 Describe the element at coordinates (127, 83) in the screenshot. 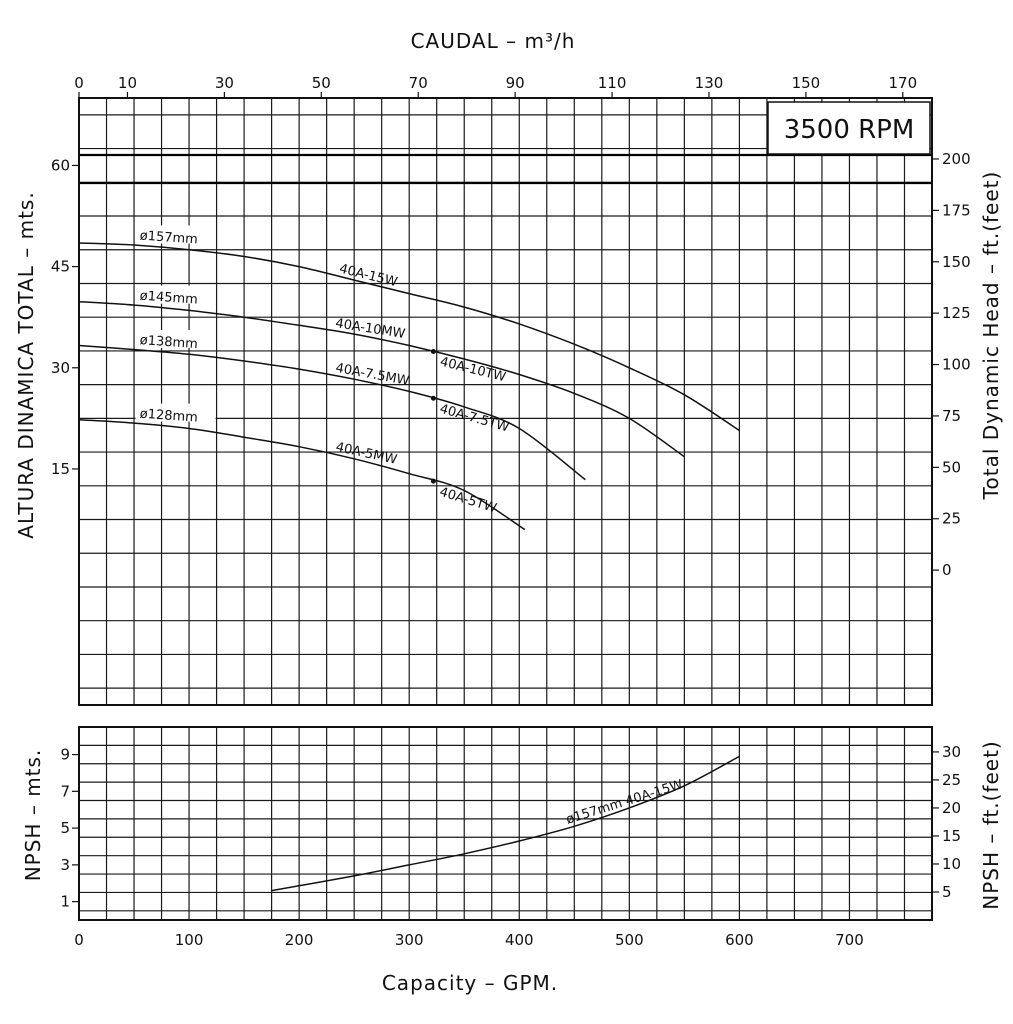

I see `top-tick-label: 10` at that location.